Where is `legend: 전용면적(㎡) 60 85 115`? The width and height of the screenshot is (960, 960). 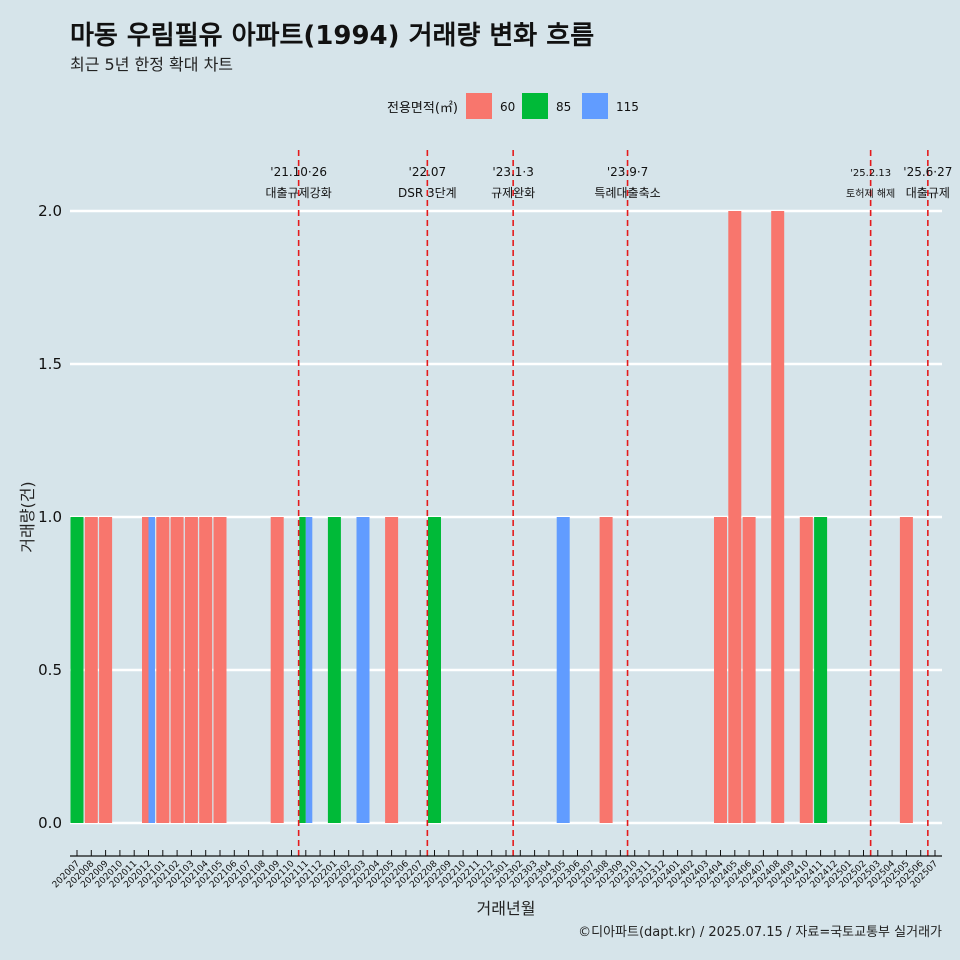
legend: 전용면적(㎡) 60 85 115 is located at coordinates (513, 106).